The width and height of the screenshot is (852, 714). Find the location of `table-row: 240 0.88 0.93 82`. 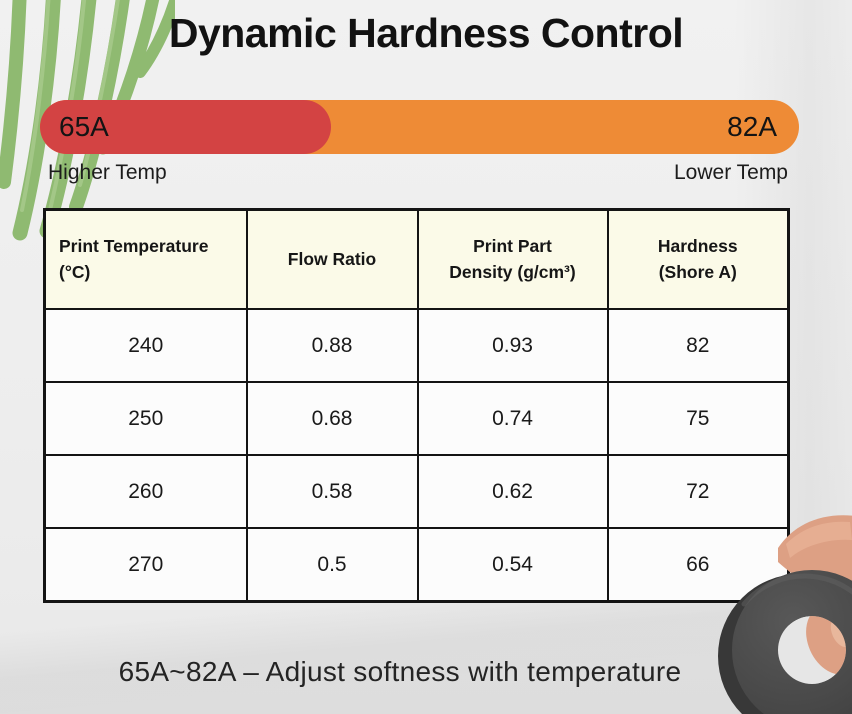

table-row: 240 0.88 0.93 82 is located at coordinates (416, 345).